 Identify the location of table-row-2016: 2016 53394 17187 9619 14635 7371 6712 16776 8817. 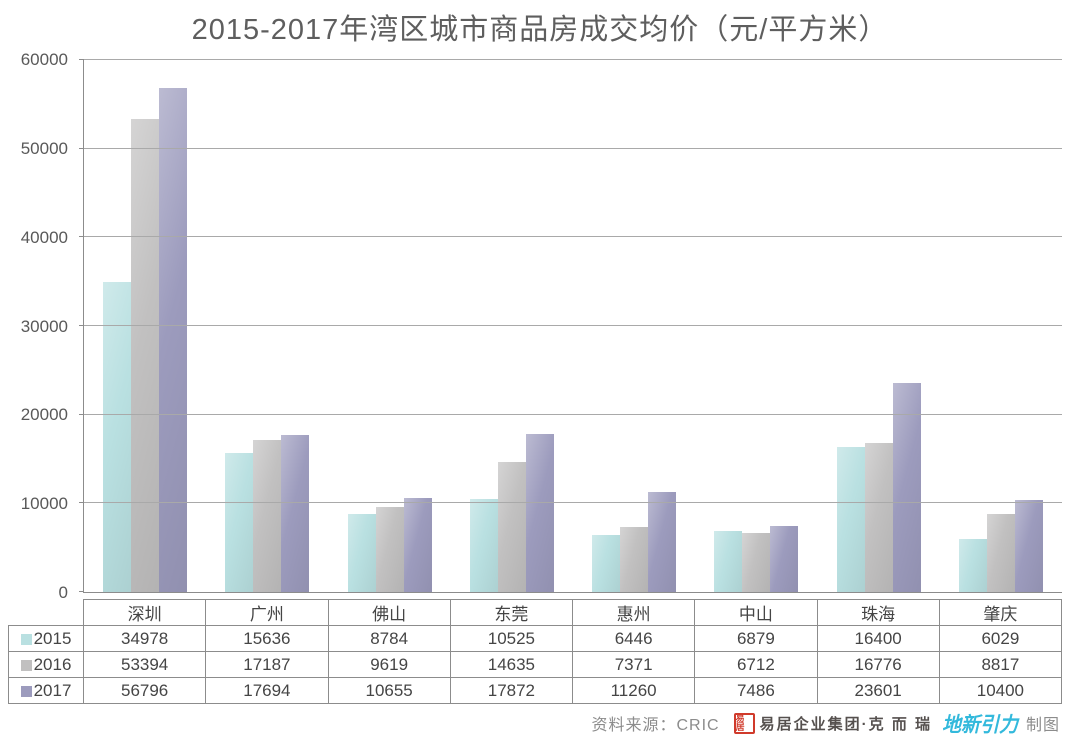
(535, 664).